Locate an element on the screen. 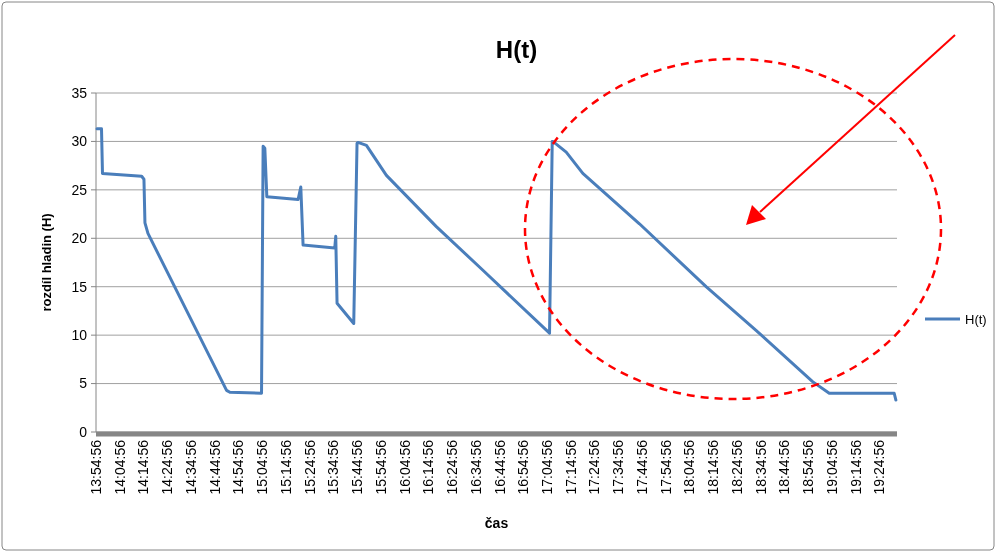 The image size is (1004, 558). x-tick-label: 17:04:56 is located at coordinates (546, 467).